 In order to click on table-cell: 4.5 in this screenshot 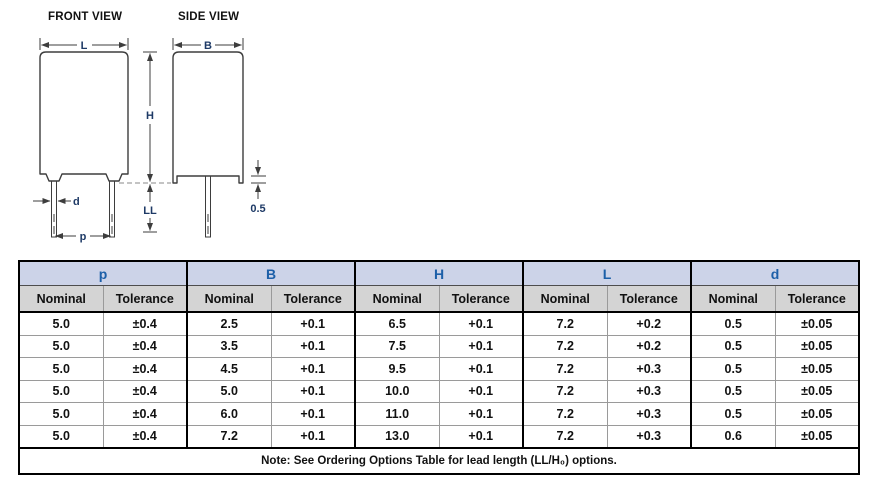, I will do `click(228, 368)`.